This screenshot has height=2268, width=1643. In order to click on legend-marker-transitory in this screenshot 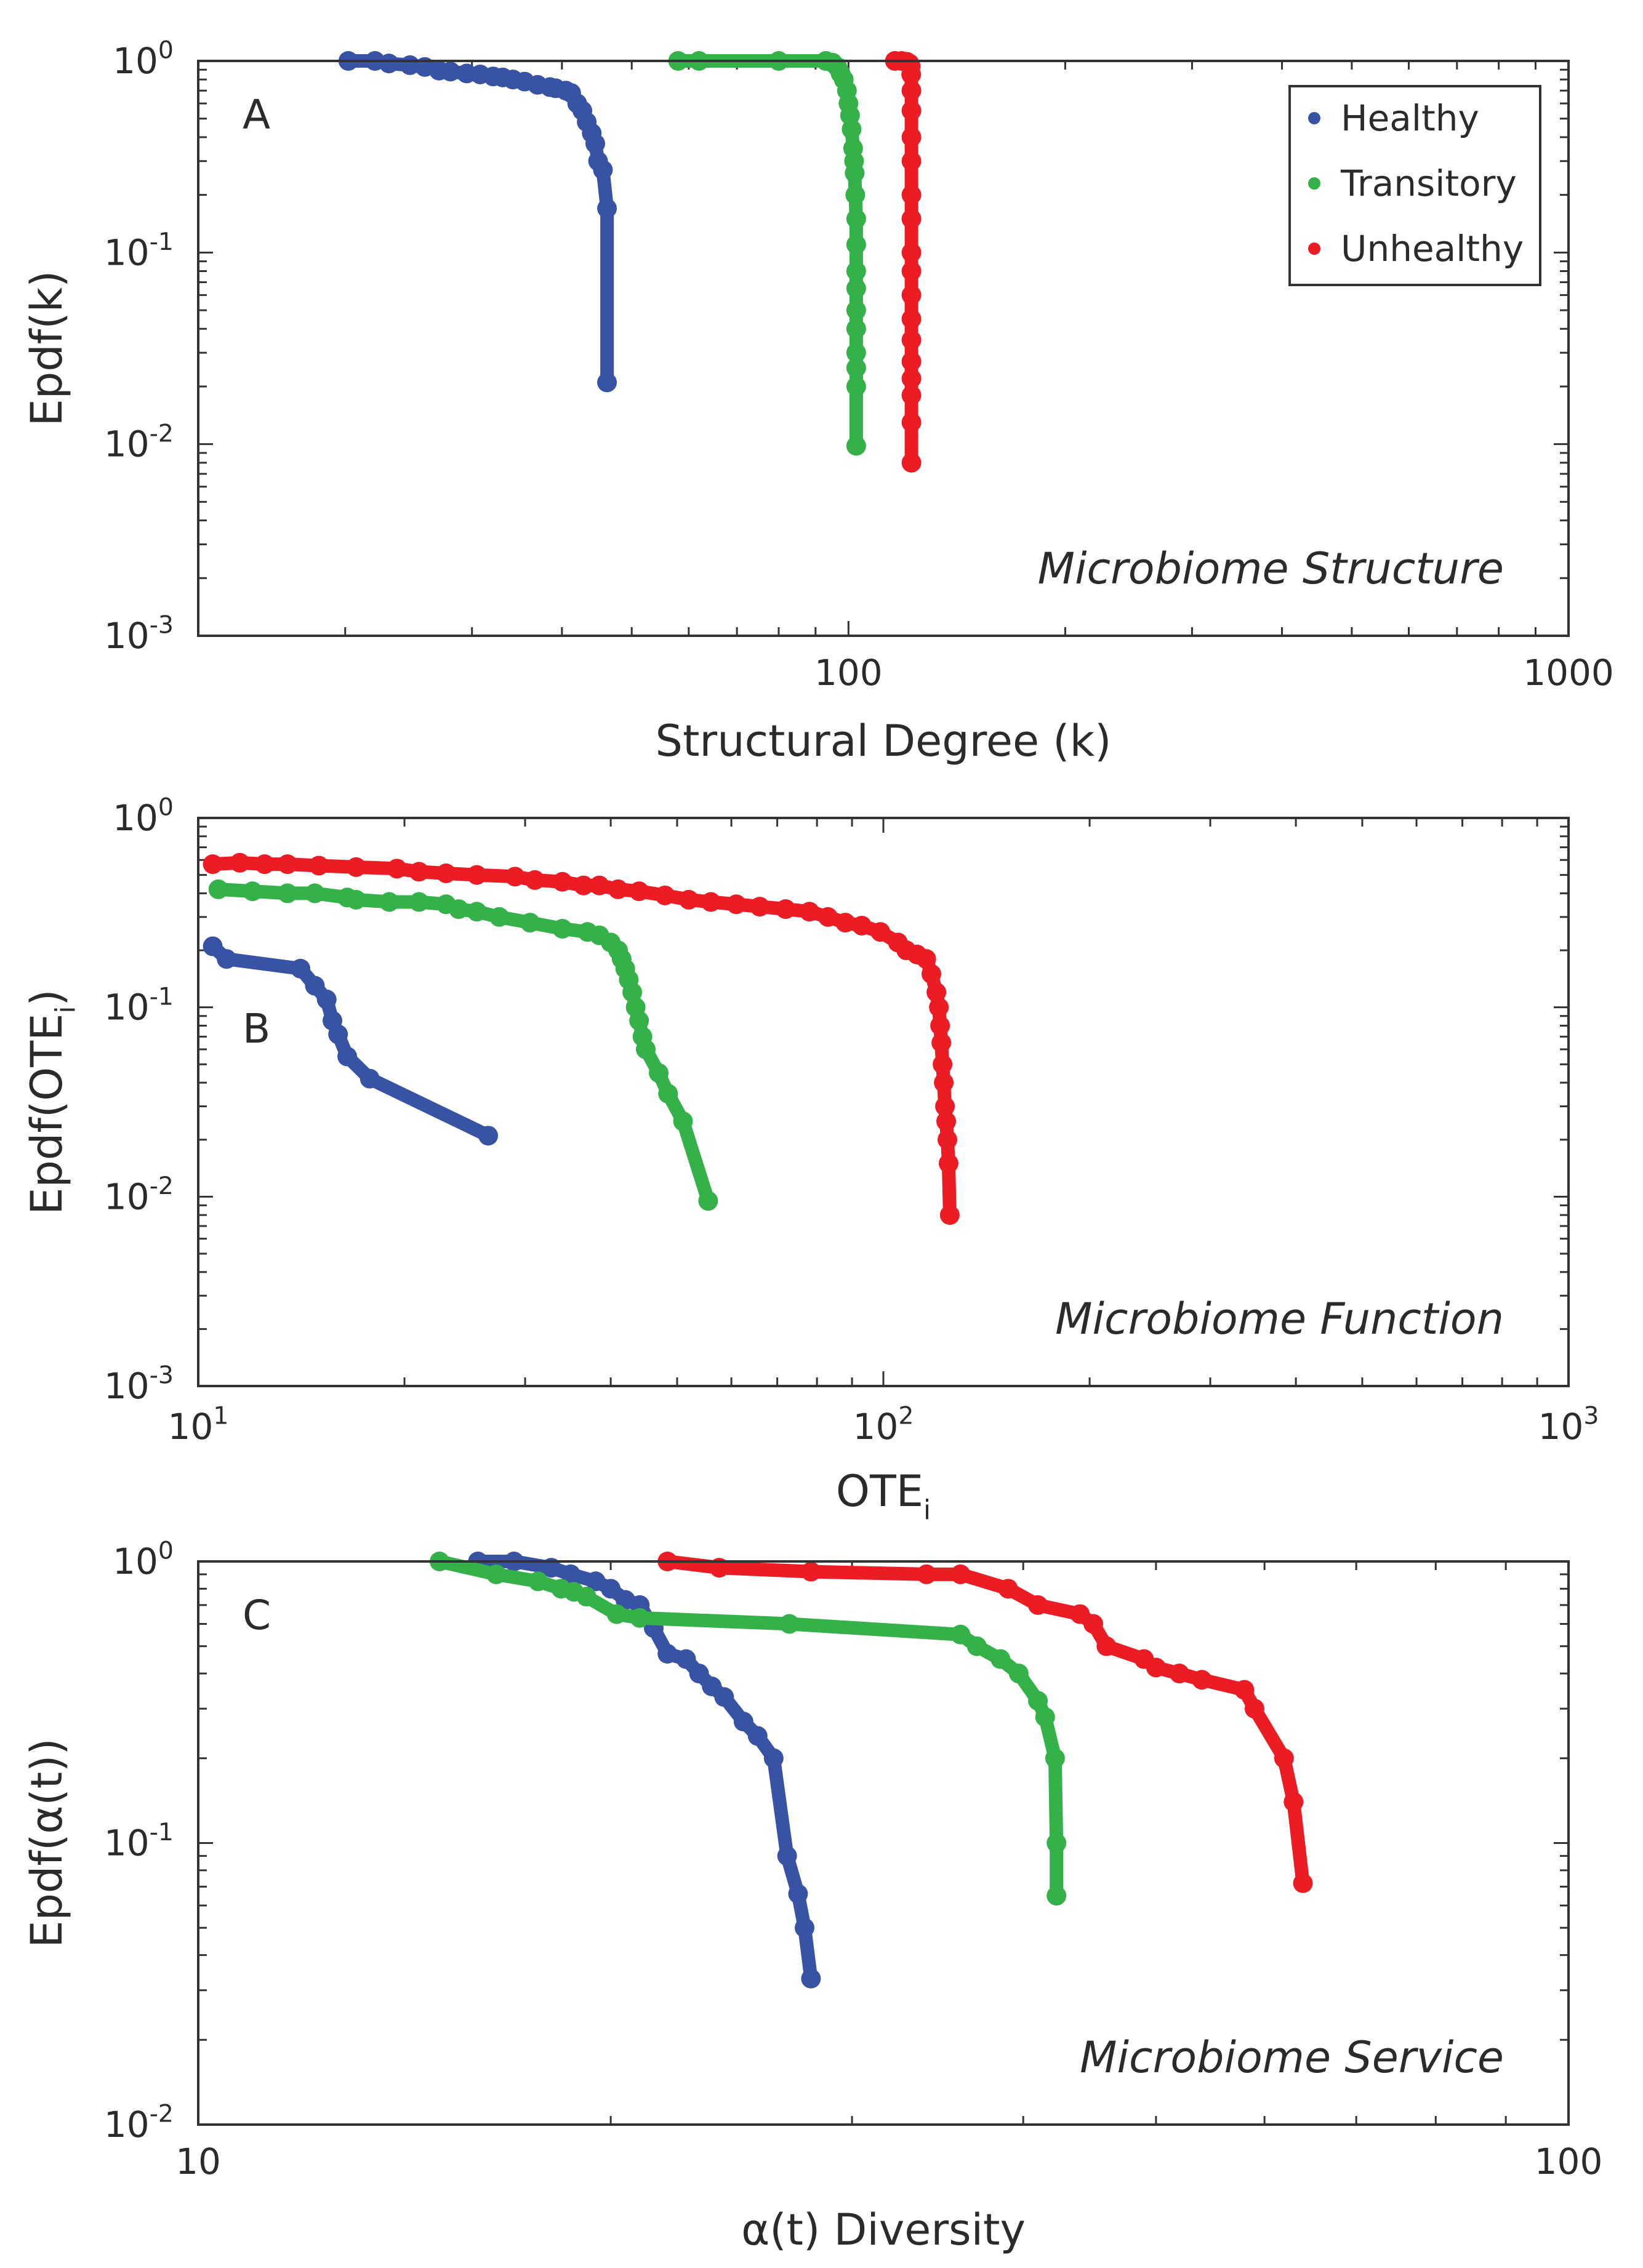, I will do `click(1314, 183)`.